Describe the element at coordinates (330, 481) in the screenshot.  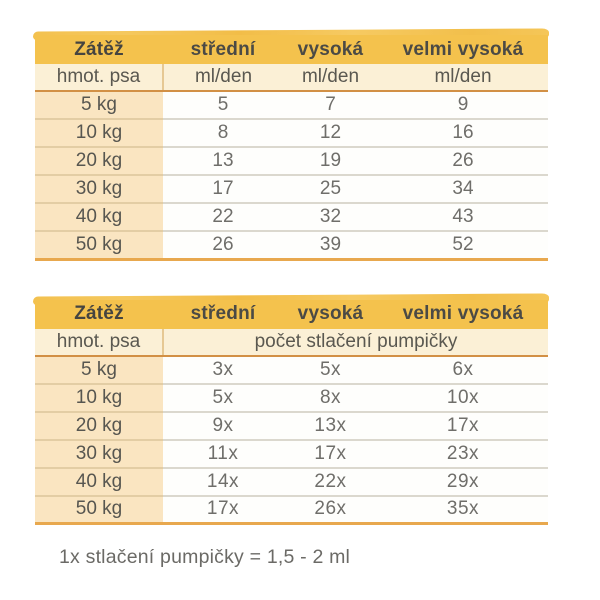
I see `value-cell: 22x` at that location.